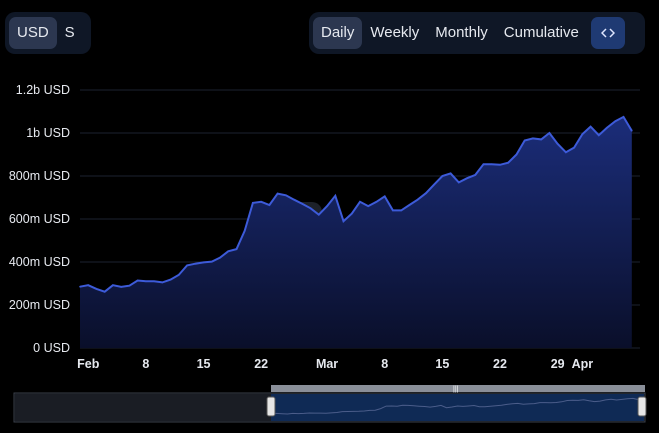  Describe the element at coordinates (642, 406) in the screenshot. I see `brush-right-handle` at that location.